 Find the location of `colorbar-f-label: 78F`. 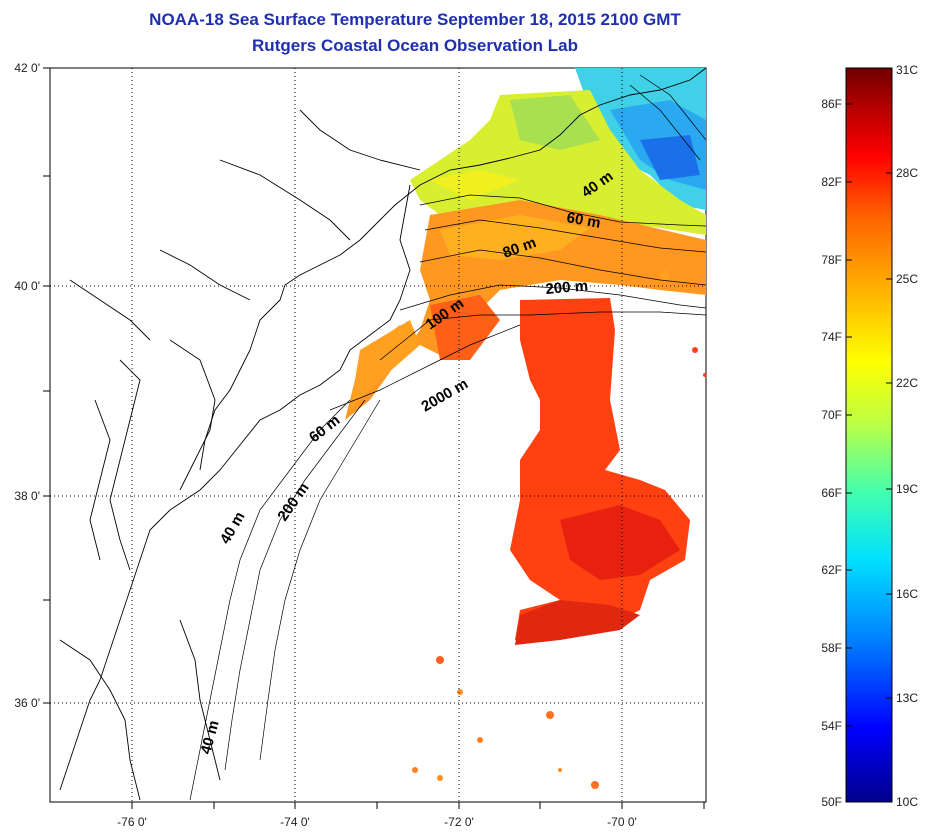

colorbar-f-label: 78F is located at coordinates (831, 260).